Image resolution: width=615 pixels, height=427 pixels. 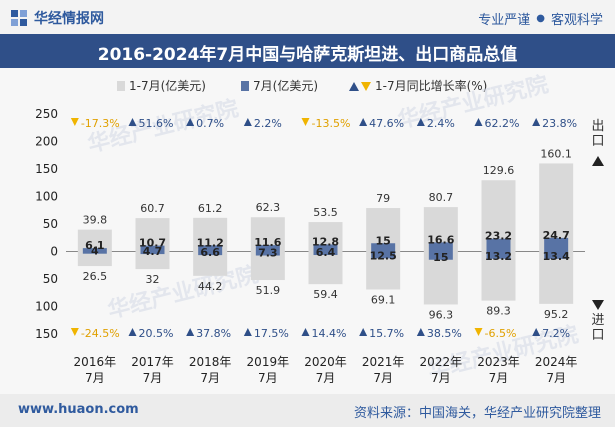 What do you see at coordinates (245, 86) in the screenshot?
I see `legend-swatch-month` at bounding box center [245, 86].